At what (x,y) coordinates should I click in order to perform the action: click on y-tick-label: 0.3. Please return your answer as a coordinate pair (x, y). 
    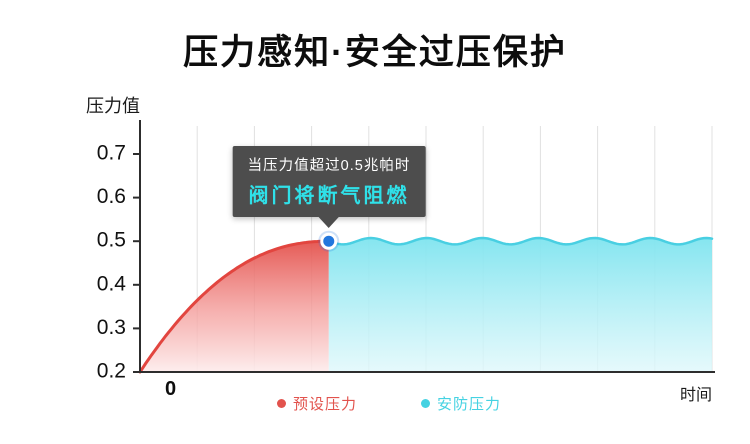
    Looking at the image, I should click on (111, 327).